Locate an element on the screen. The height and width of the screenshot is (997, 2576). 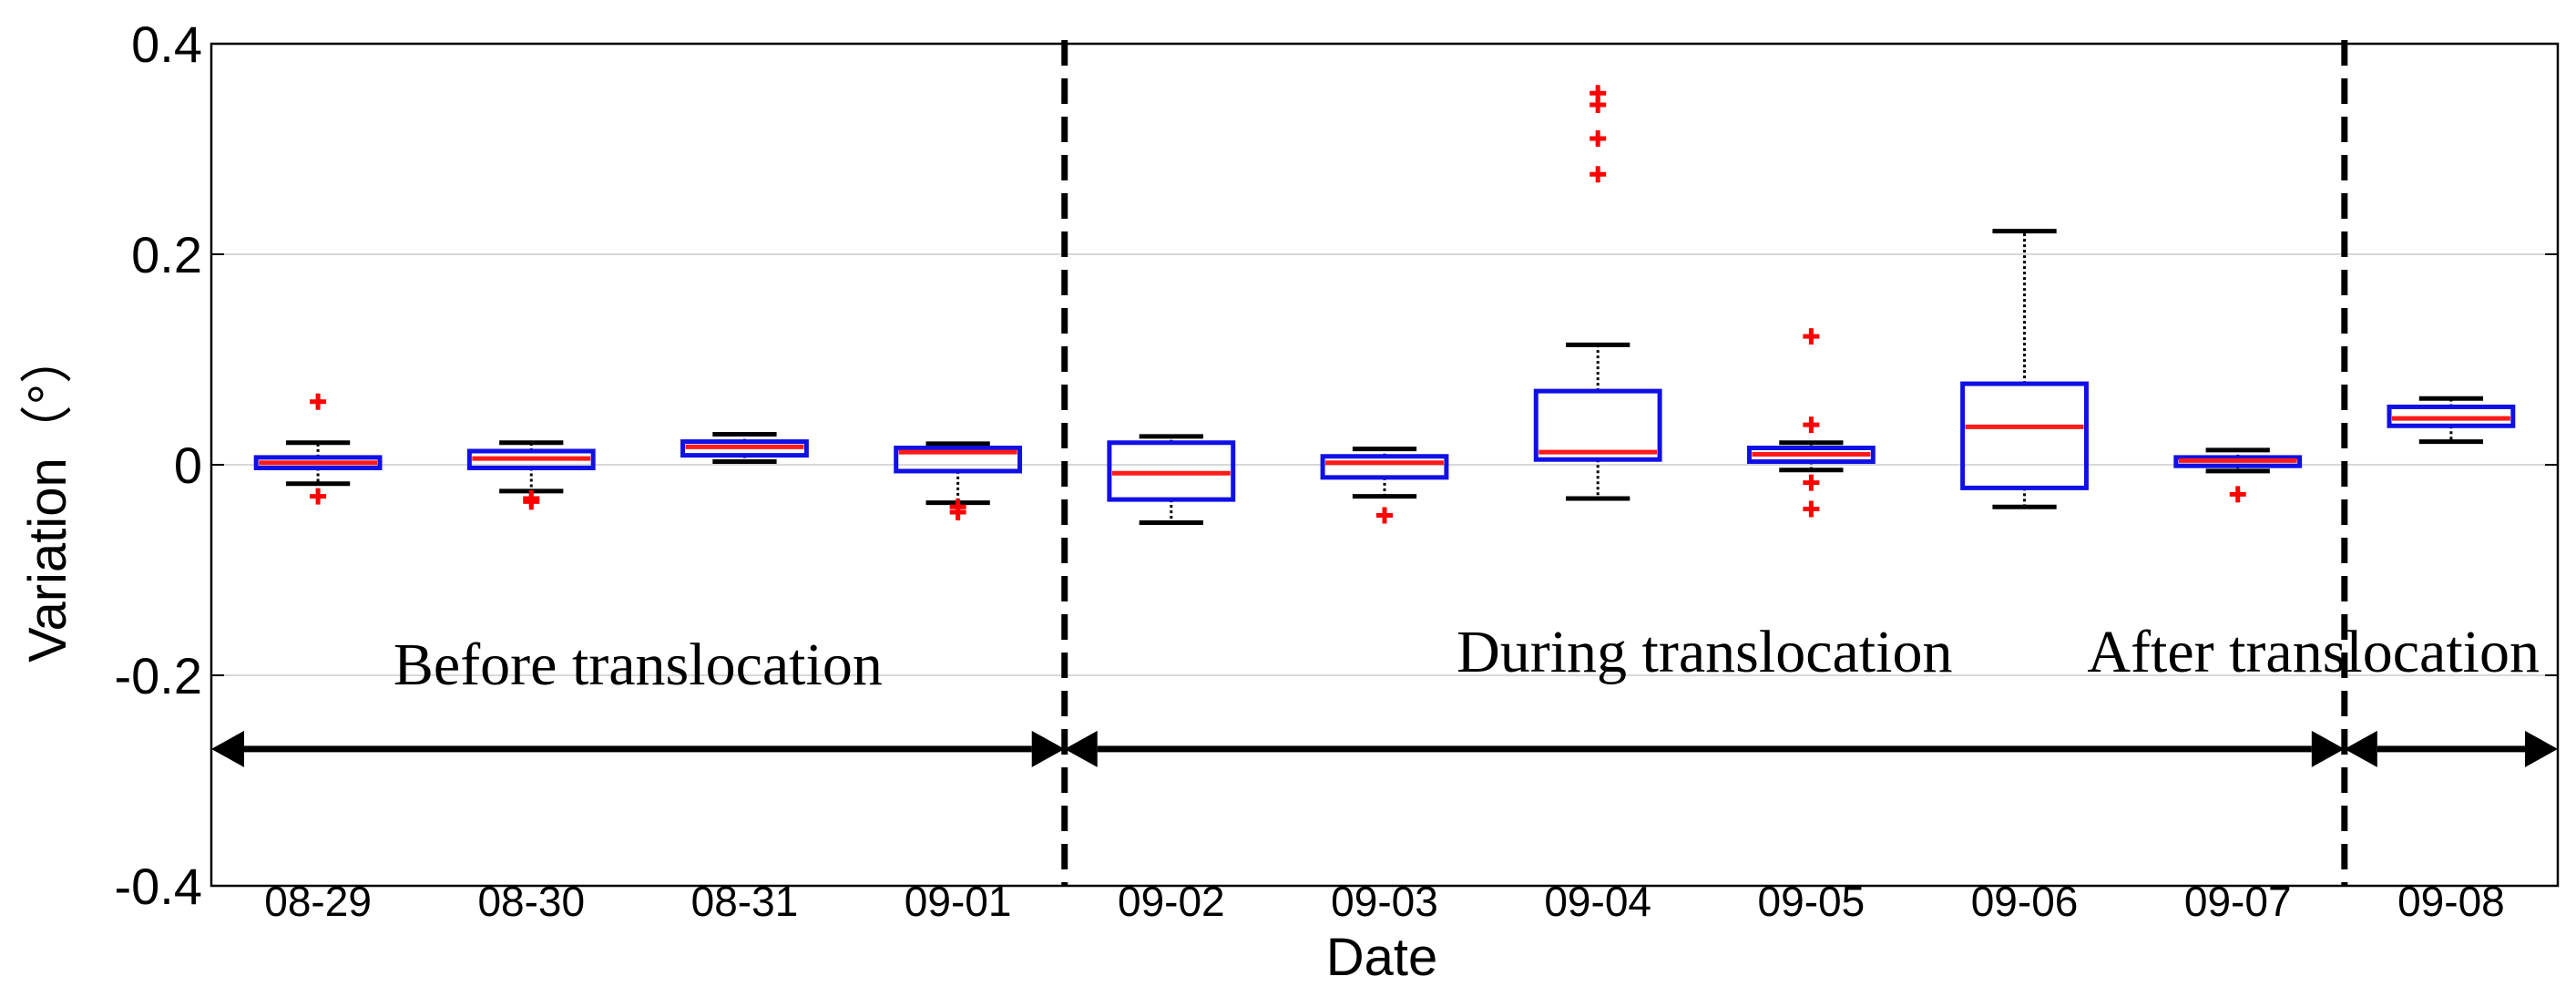
annotation-during-label: During translocation is located at coordinates (1704, 652).